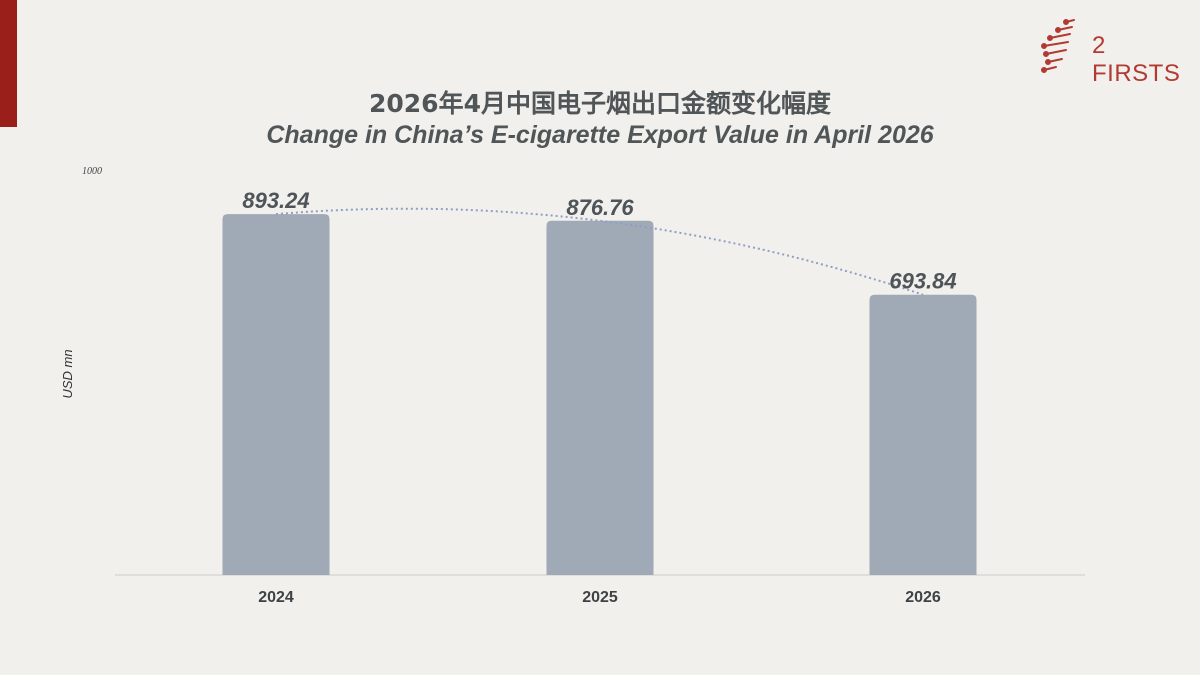 This screenshot has height=675, width=1200. What do you see at coordinates (600, 597) in the screenshot?
I see `x-tick-2025: 2025` at bounding box center [600, 597].